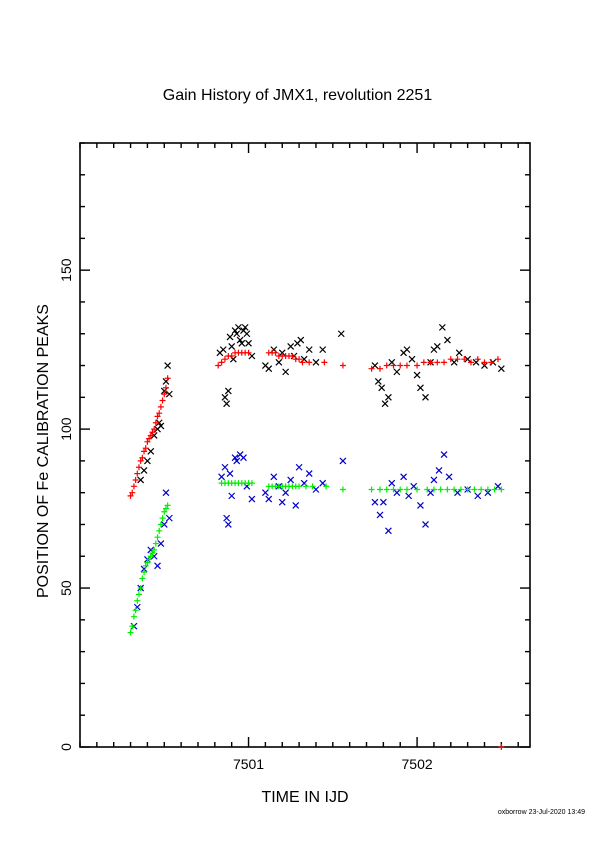  Describe the element at coordinates (66, 588) in the screenshot. I see `y-tick-label: 50` at that location.